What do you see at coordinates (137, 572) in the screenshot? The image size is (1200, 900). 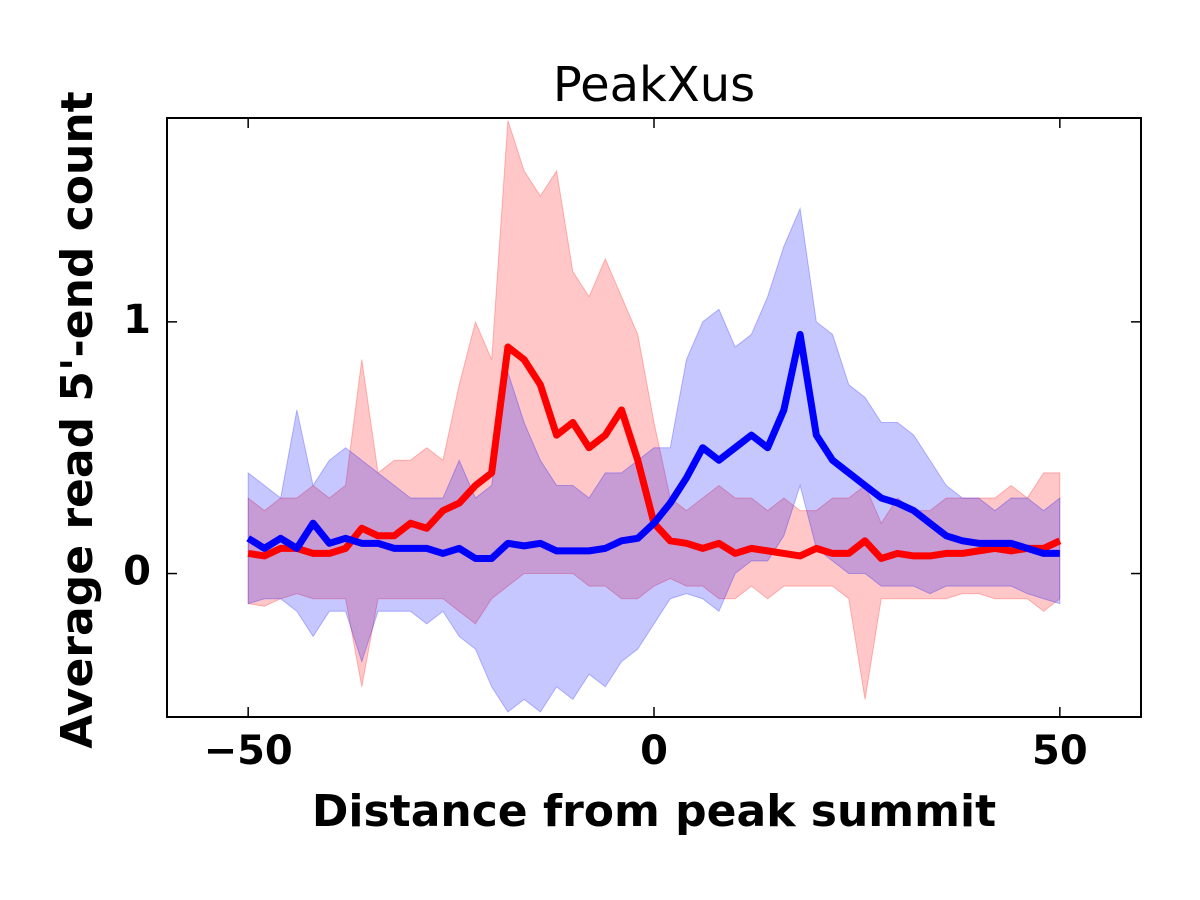 I see `y-tick-label: 0` at bounding box center [137, 572].